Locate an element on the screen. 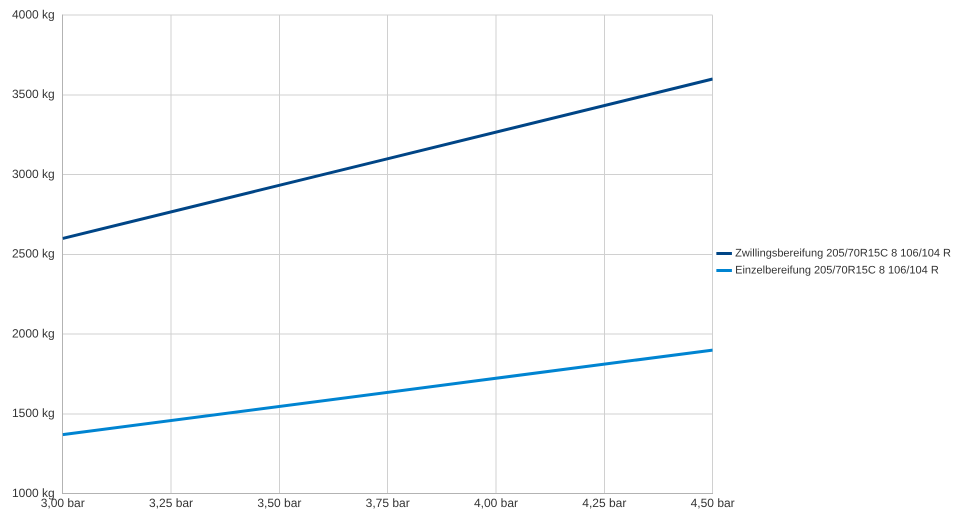 This screenshot has width=961, height=520. y-tick-label: 3000 kg is located at coordinates (33, 173).